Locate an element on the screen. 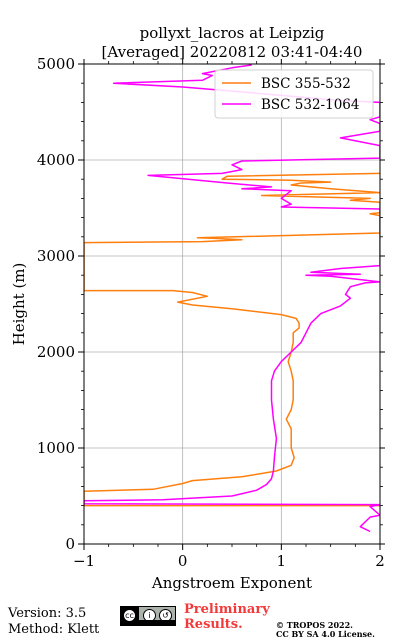 The image size is (400, 640). chart-subtitle: [Averaged] 20220812 03:41-04:40 is located at coordinates (232, 52).